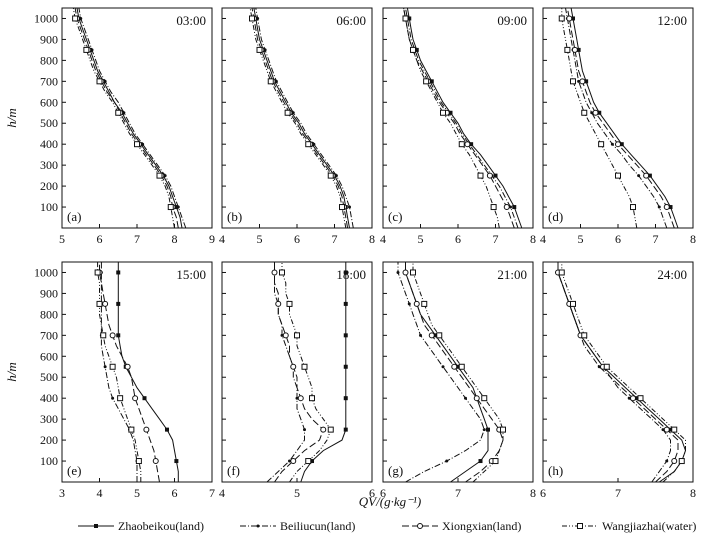 This screenshot has height=542, width=703. What do you see at coordinates (49, 144) in the screenshot?
I see `y-tick-label: 400` at bounding box center [49, 144].